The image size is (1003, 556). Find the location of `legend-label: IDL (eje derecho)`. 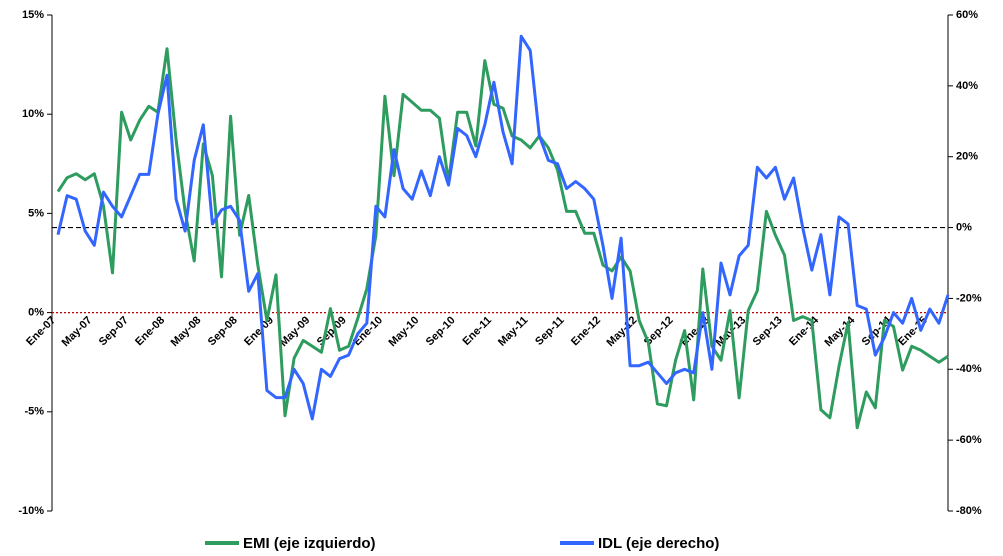

legend-label: IDL (eje derecho) is located at coordinates (658, 543).